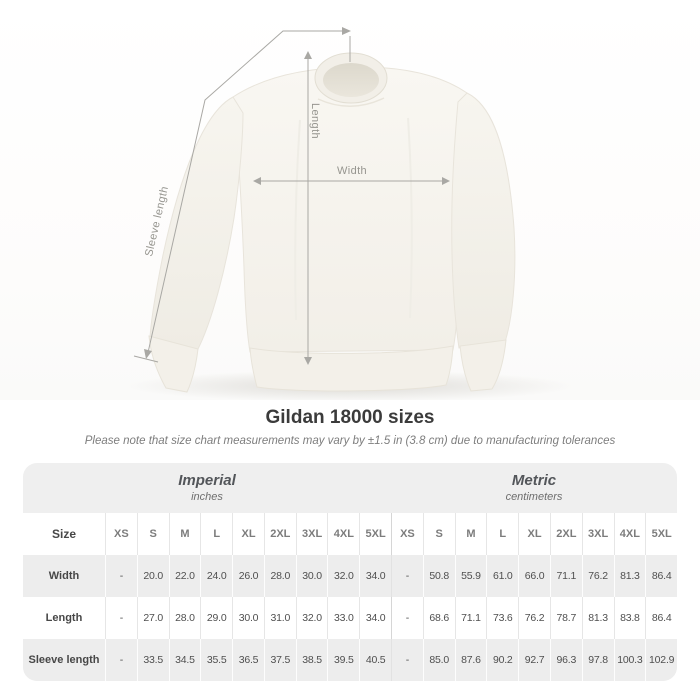  What do you see at coordinates (470, 576) in the screenshot?
I see `value-cell: 55.9` at bounding box center [470, 576].